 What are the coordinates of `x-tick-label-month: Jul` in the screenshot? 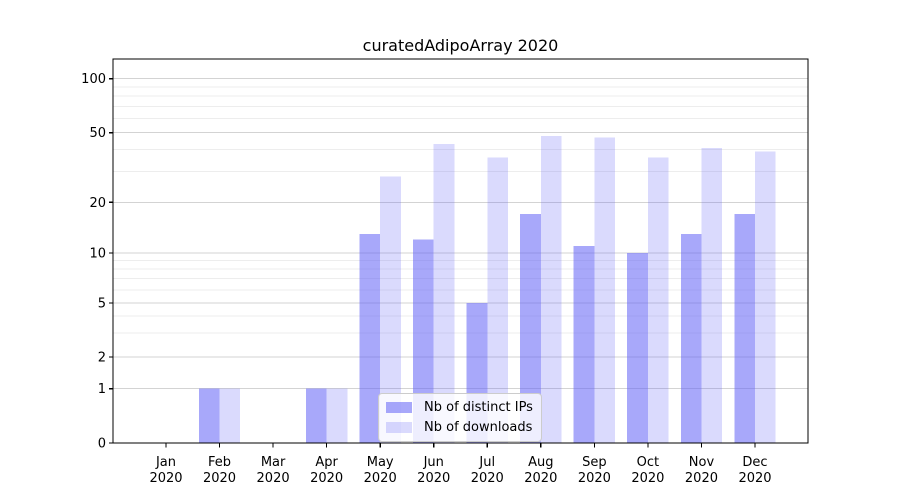 It's located at (486, 462).